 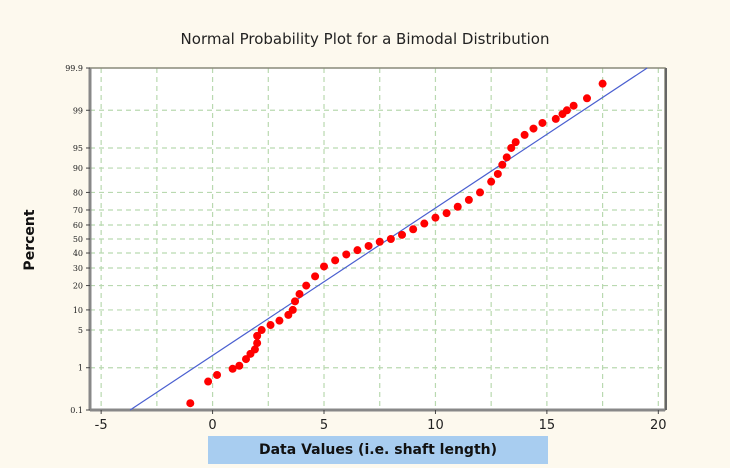 I want to click on x-tick-label: 10, so click(x=435, y=425).